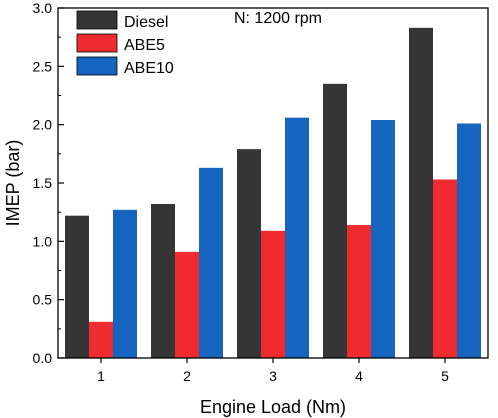 Image resolution: width=498 pixels, height=418 pixels. I want to click on legend-label-abe5: ABE5, so click(144, 45).